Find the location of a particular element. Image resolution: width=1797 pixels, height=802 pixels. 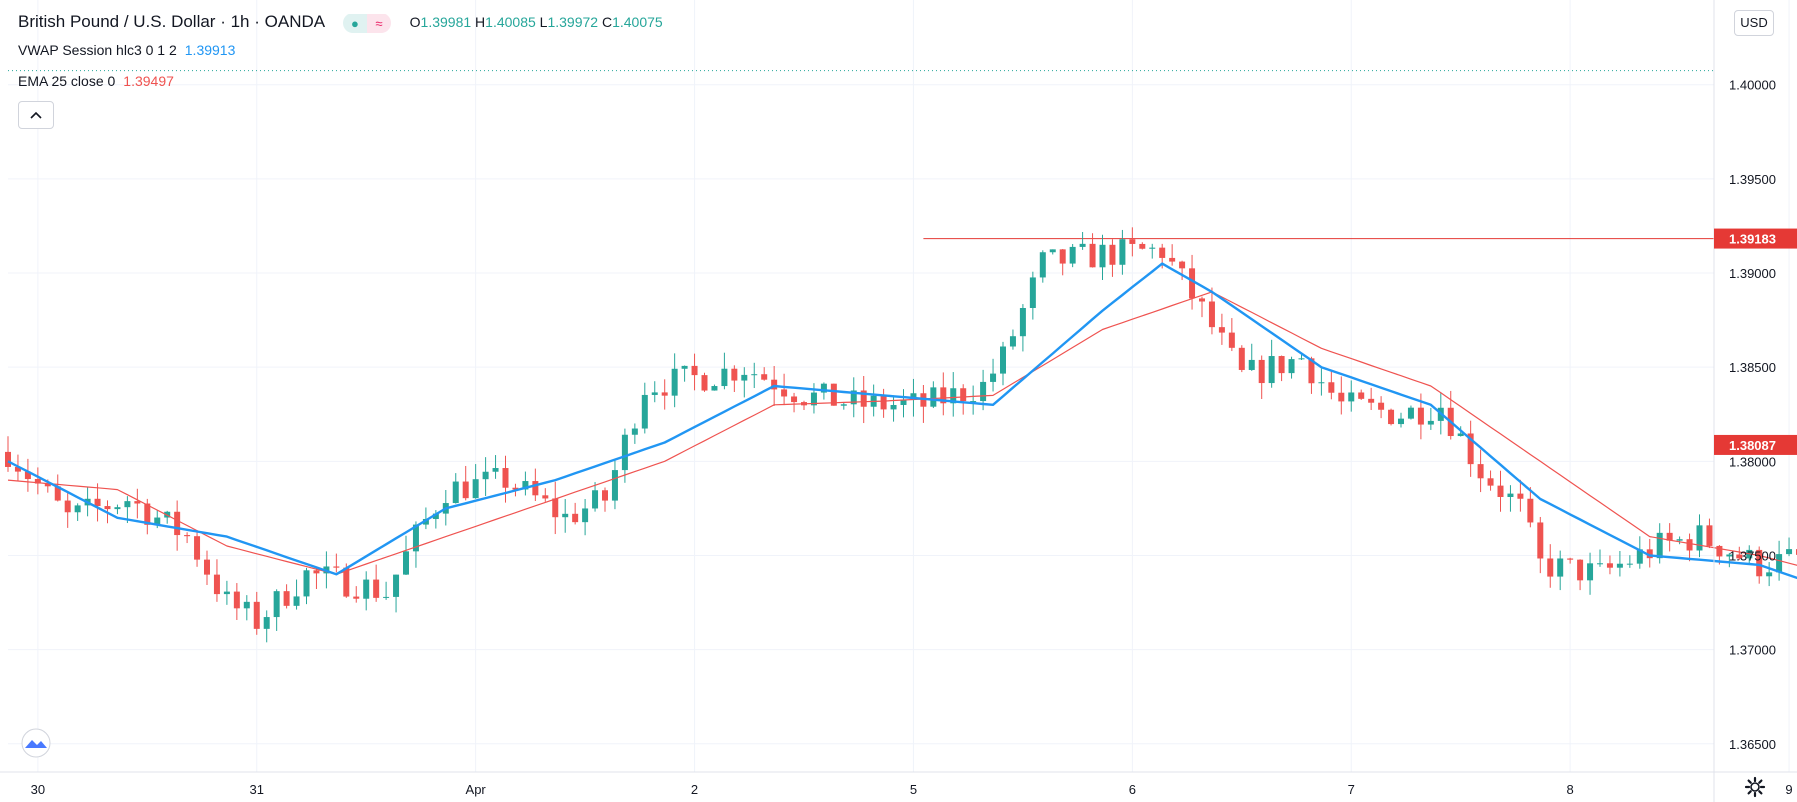

collapse-legend-button is located at coordinates (36, 115).